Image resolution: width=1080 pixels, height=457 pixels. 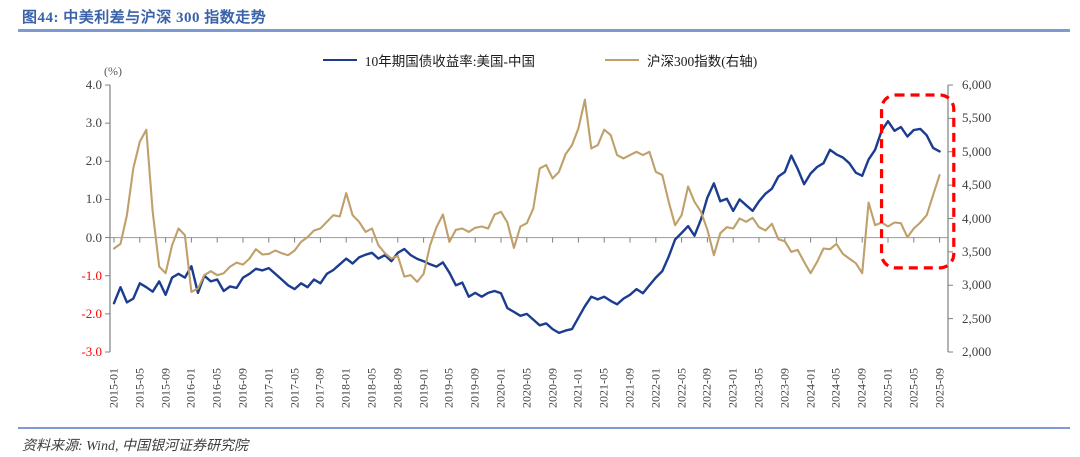 What do you see at coordinates (135, 446) in the screenshot?
I see `source-note: 资料来源: Wind, 中国银河证券研究院` at bounding box center [135, 446].